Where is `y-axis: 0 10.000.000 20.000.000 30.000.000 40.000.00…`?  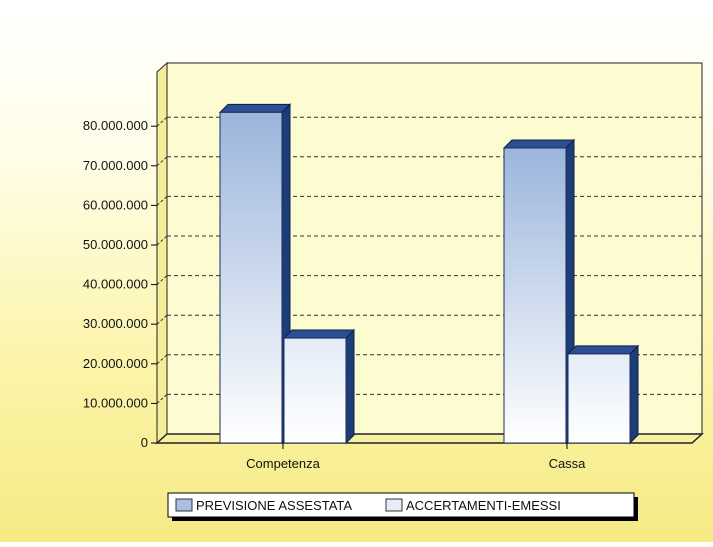
y-axis: 0 10.000.000 20.000.000 30.000.000 40.000.00… is located at coordinates (120, 284).